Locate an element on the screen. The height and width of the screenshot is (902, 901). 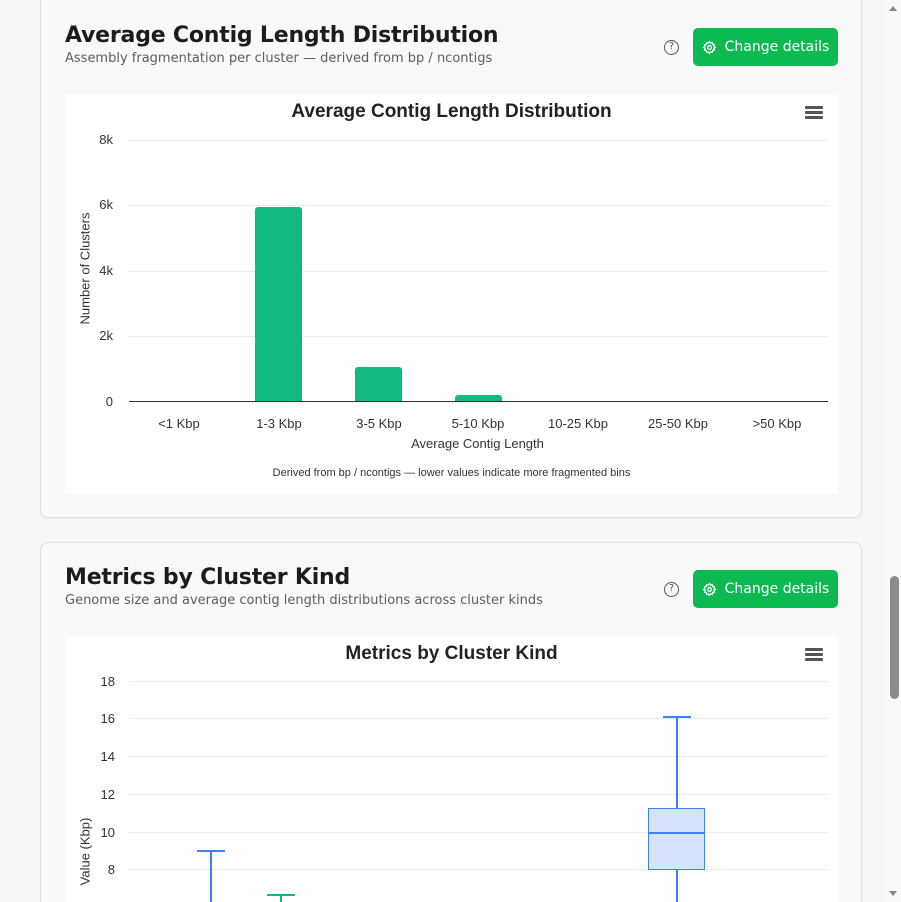
y-tick: 6k is located at coordinates (106, 204).